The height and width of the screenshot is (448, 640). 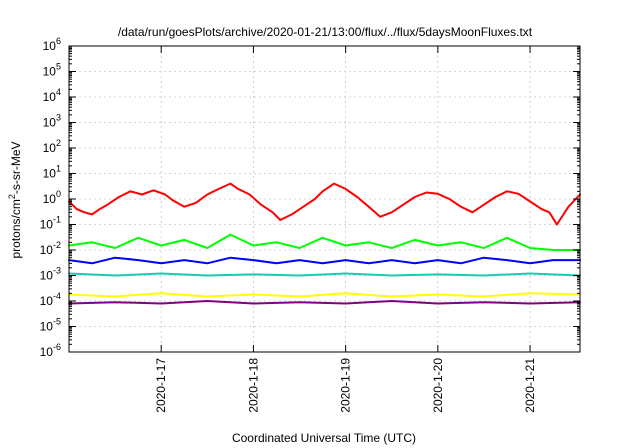 I want to click on y-tick-label: 10², so click(x=52, y=146).